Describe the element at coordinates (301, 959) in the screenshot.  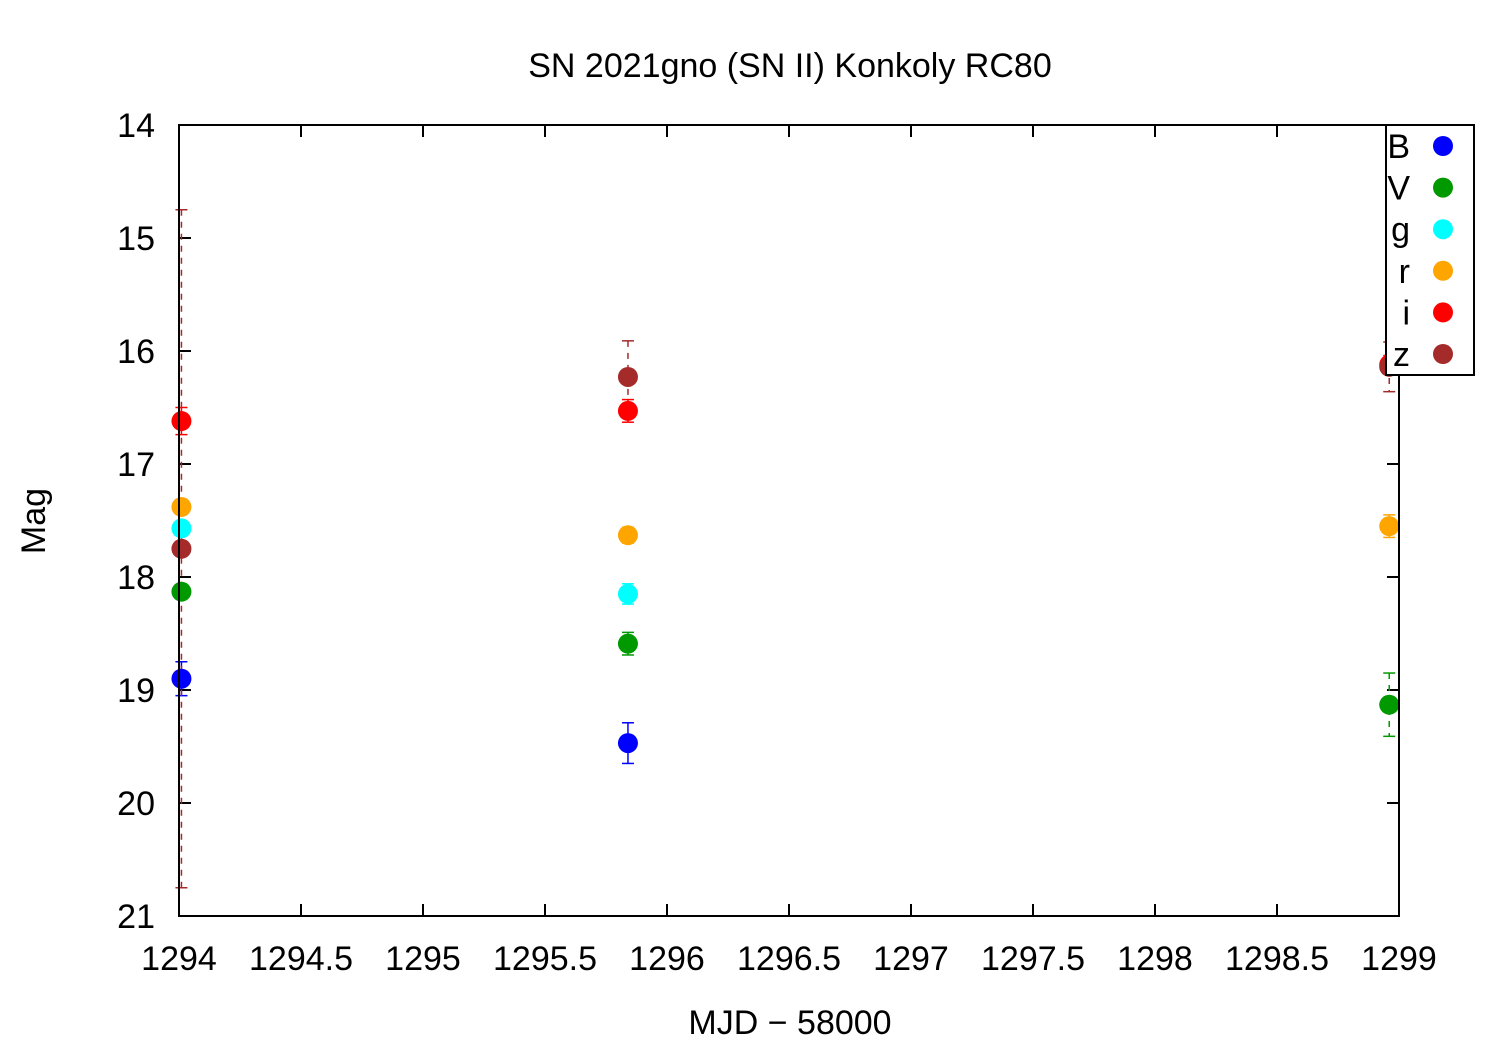
I see `x-tick-label: 1294.5` at that location.